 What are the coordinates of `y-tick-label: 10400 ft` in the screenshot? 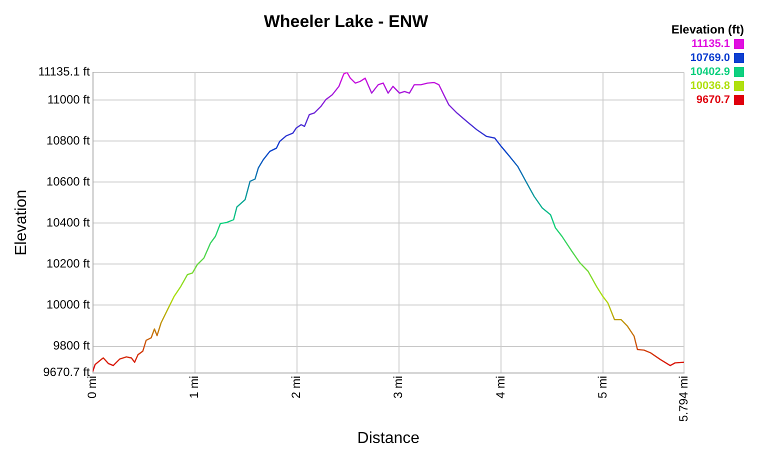 It's located at (68, 222).